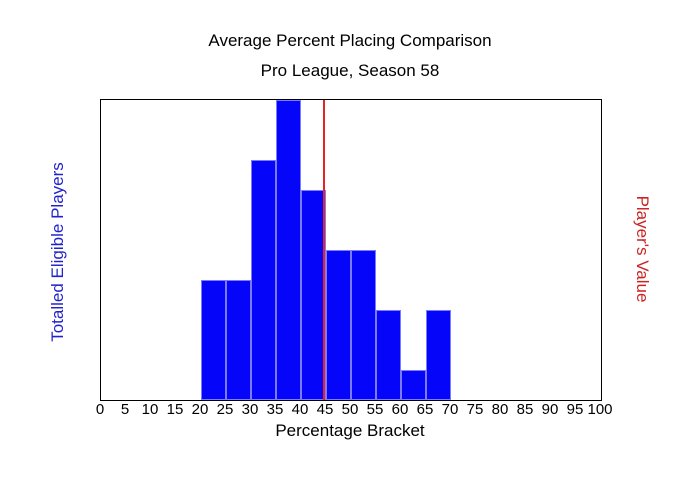 The height and width of the screenshot is (500, 700). Describe the element at coordinates (500, 409) in the screenshot. I see `x-tick-label: 80` at that location.